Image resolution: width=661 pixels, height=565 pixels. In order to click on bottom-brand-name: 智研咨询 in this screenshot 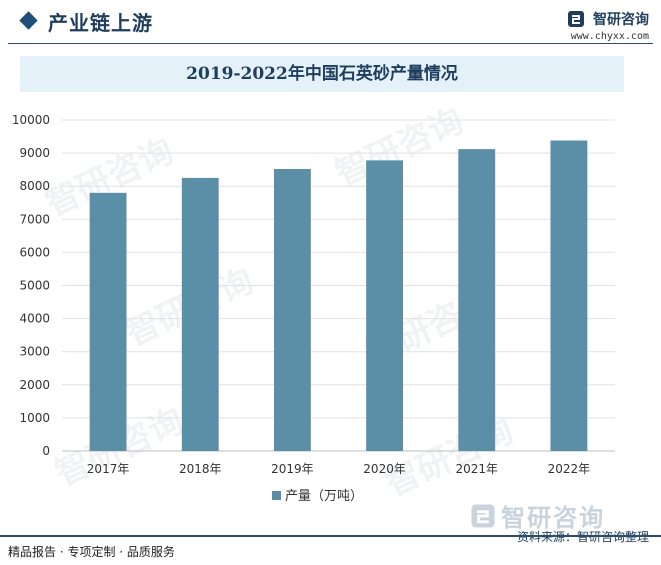, I will do `click(553, 518)`.